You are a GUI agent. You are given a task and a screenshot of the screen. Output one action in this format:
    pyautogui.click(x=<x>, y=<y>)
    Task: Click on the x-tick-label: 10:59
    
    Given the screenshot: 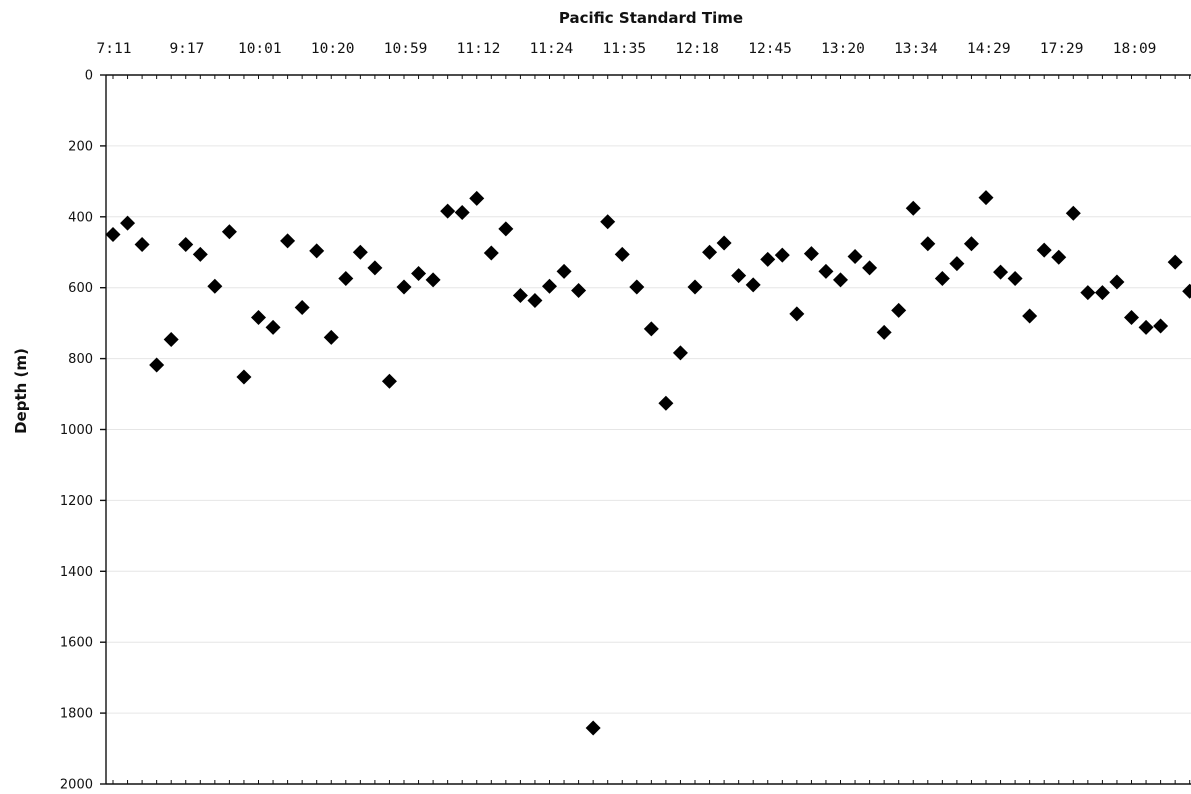 What is the action you would take?
    pyautogui.click(x=406, y=49)
    